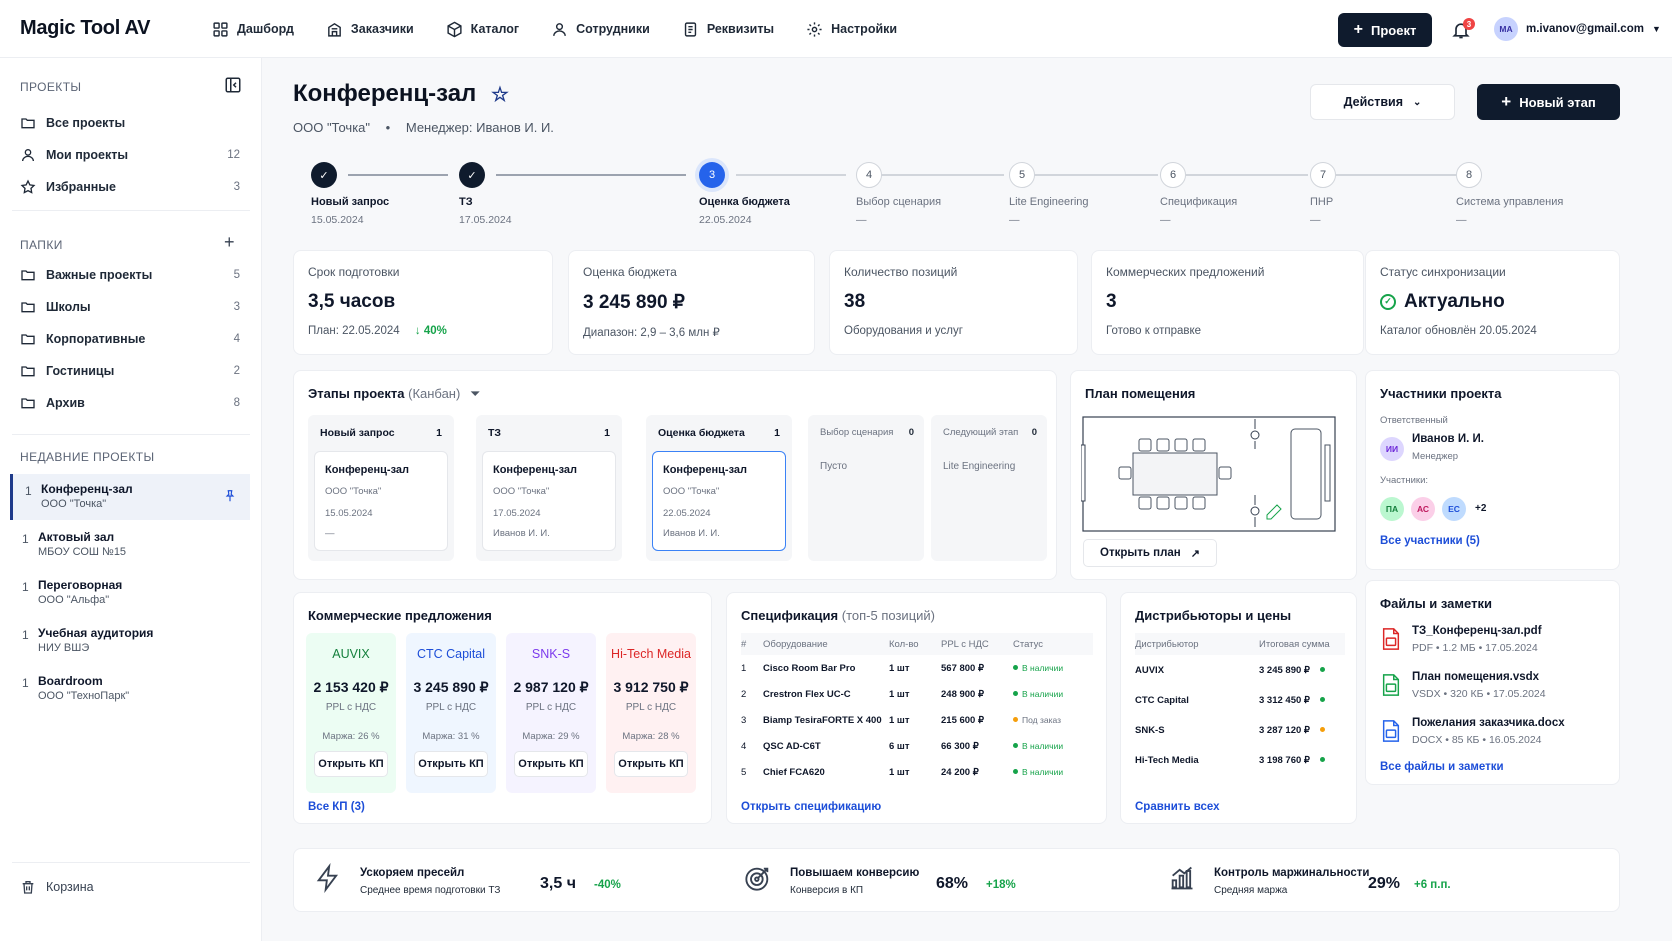 This screenshot has width=1672, height=941. What do you see at coordinates (131, 434) in the screenshot?
I see `divider` at bounding box center [131, 434].